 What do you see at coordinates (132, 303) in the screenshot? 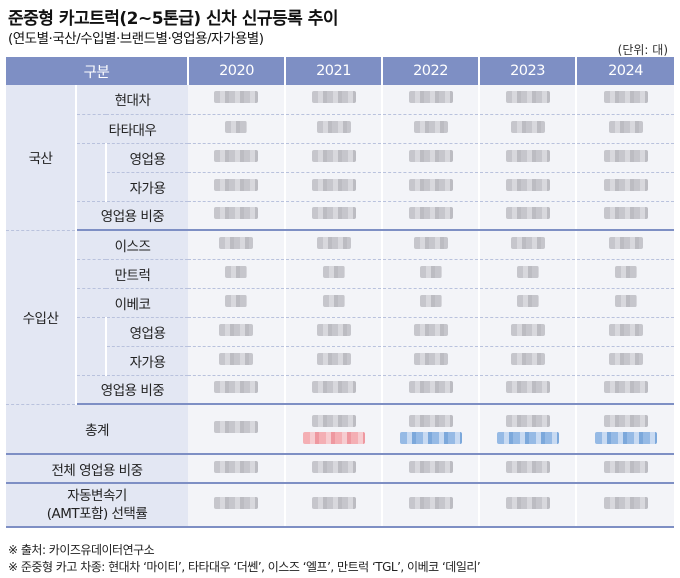
I see `row-label-iveco: 이베코` at bounding box center [132, 303].